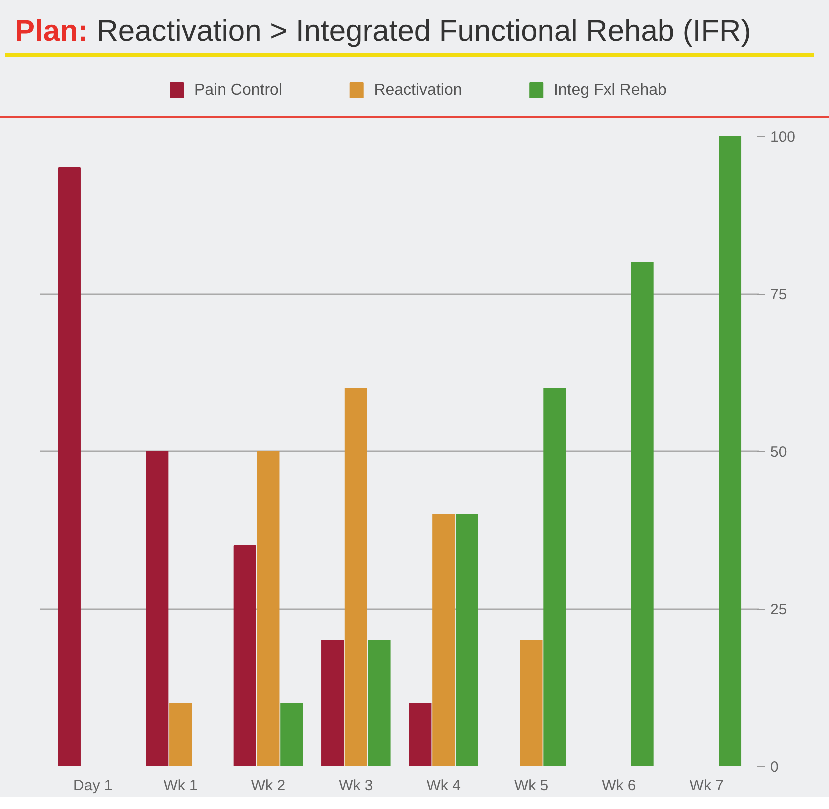  What do you see at coordinates (707, 786) in the screenshot?
I see `x-tick-label: Wk 7` at bounding box center [707, 786].